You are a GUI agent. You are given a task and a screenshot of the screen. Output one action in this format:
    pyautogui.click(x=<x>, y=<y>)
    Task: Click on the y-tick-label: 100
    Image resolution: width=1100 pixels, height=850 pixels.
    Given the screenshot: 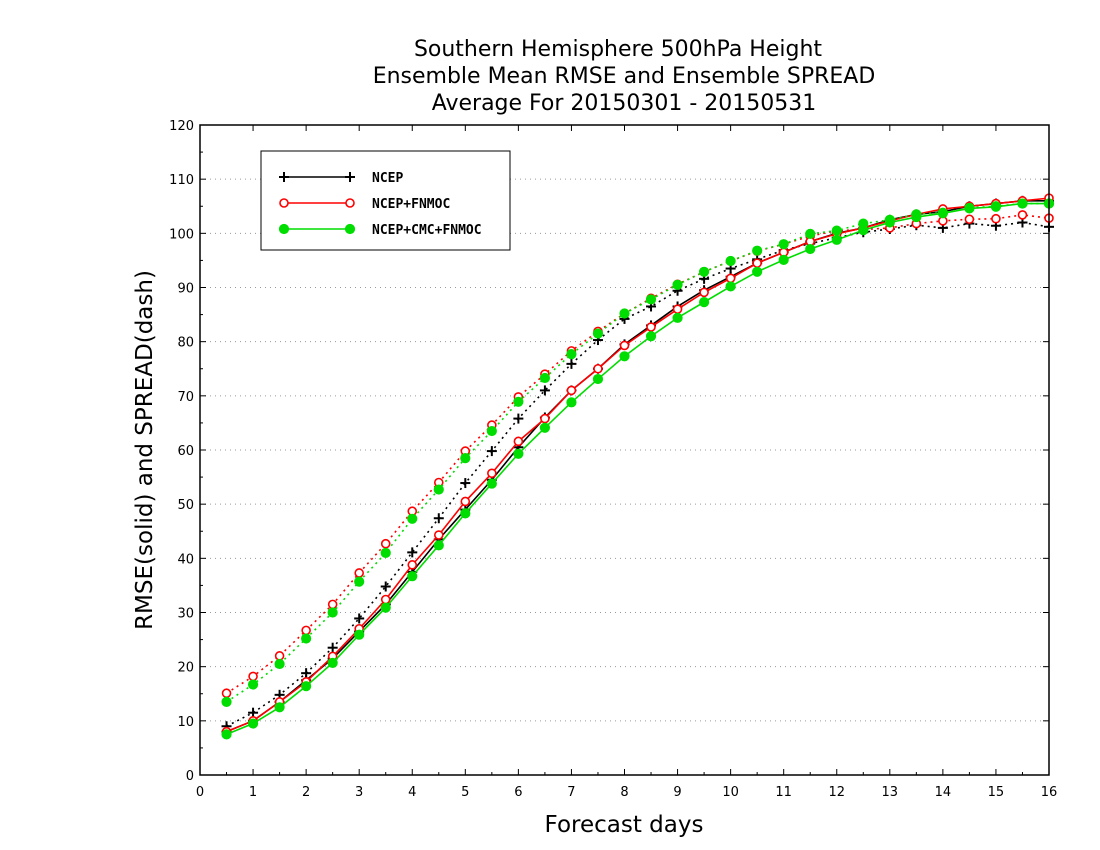 What is the action you would take?
    pyautogui.click(x=181, y=234)
    